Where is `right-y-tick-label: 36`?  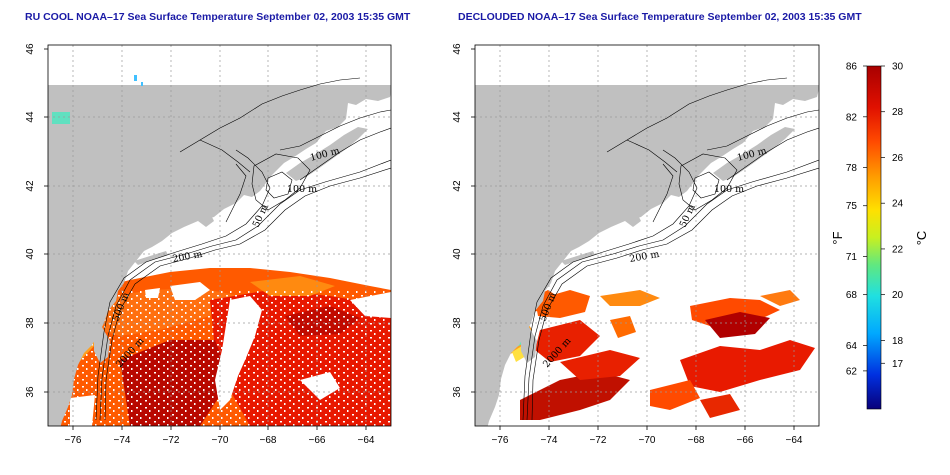 right-y-tick-label: 36 is located at coordinates (457, 392).